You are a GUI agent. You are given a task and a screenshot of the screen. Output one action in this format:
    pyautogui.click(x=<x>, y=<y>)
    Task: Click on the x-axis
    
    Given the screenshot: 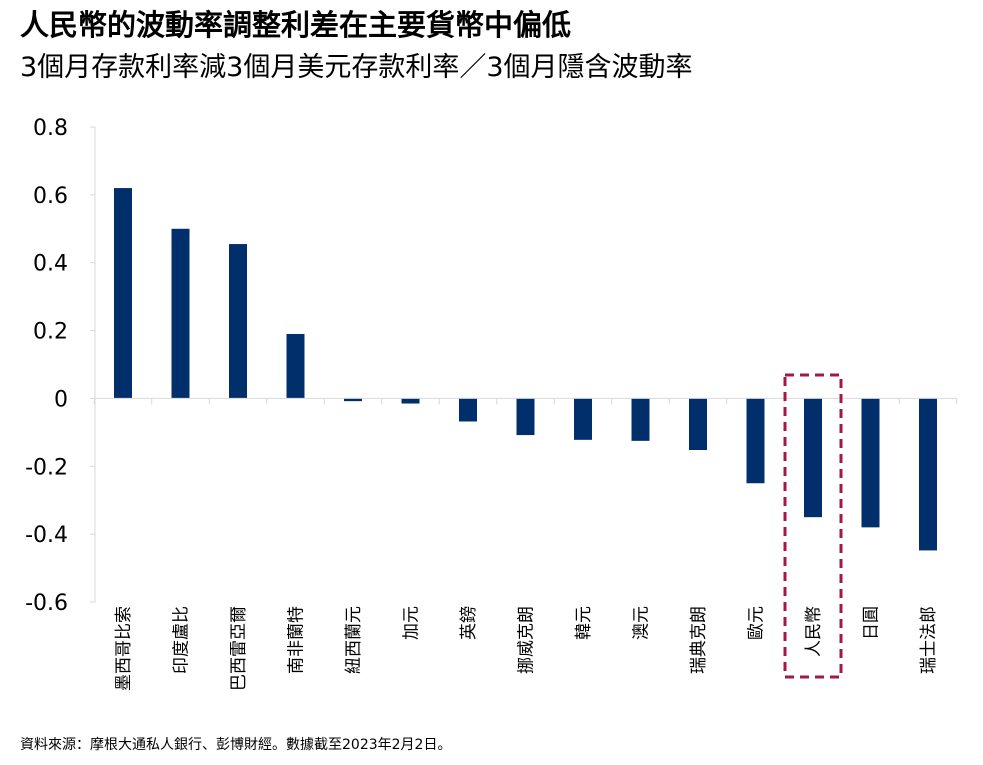 What is the action you would take?
    pyautogui.click(x=525, y=401)
    